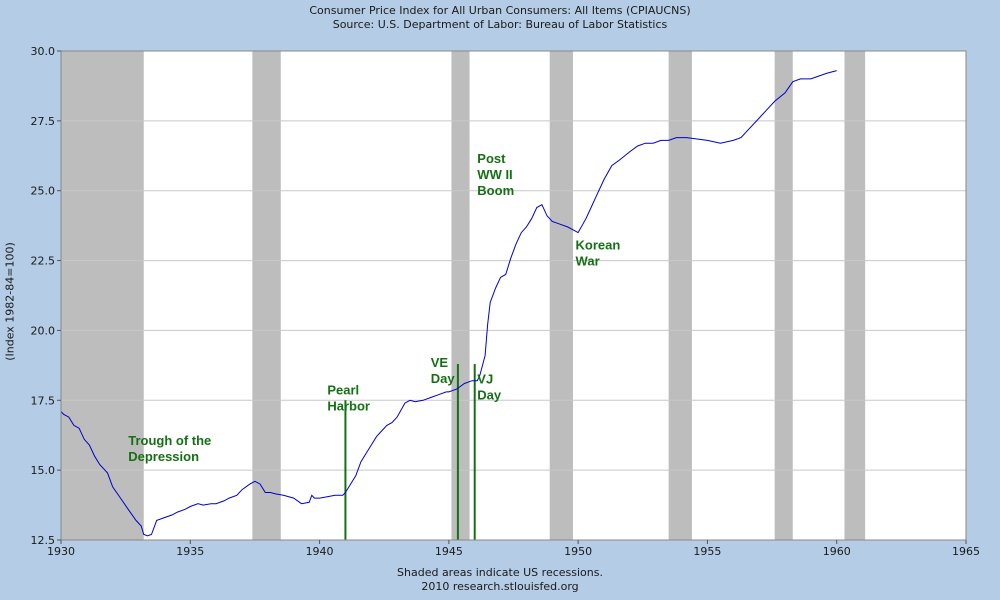 The image size is (1000, 600). I want to click on trough-label-label: Trough of the Depression, so click(169, 448).